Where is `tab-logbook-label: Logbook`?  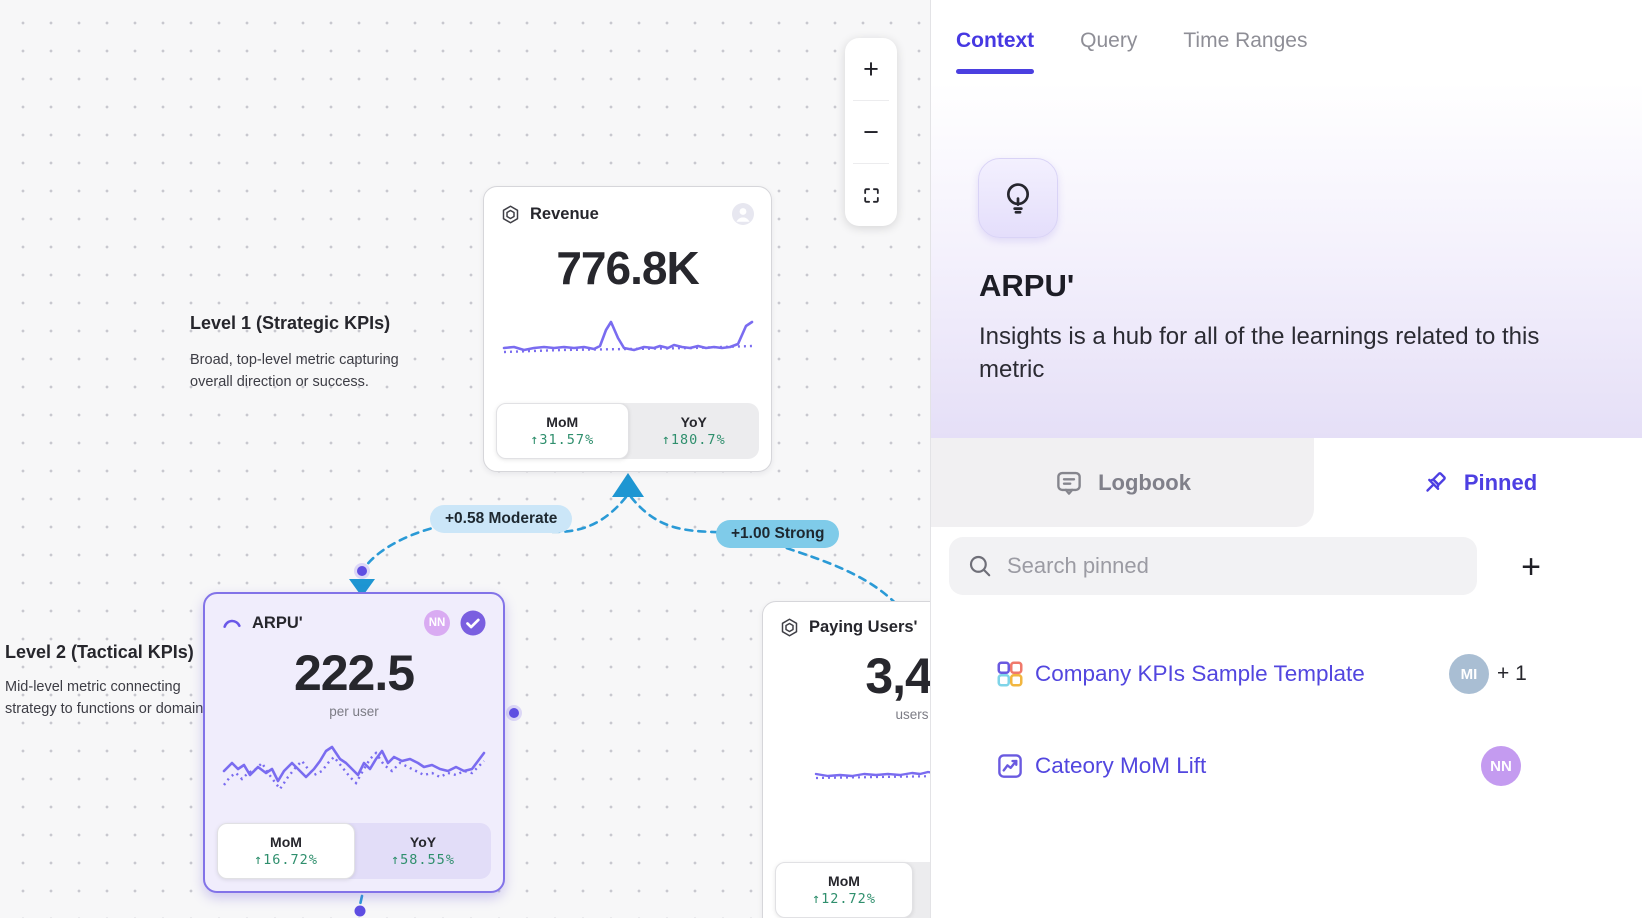 tab-logbook-label: Logbook is located at coordinates (1144, 482).